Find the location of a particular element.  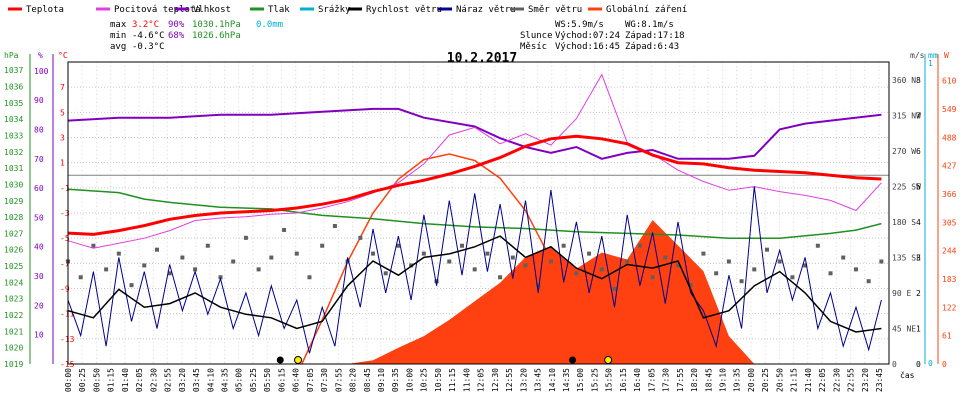

y-tick-hpa: 1024 is located at coordinates (13, 282).